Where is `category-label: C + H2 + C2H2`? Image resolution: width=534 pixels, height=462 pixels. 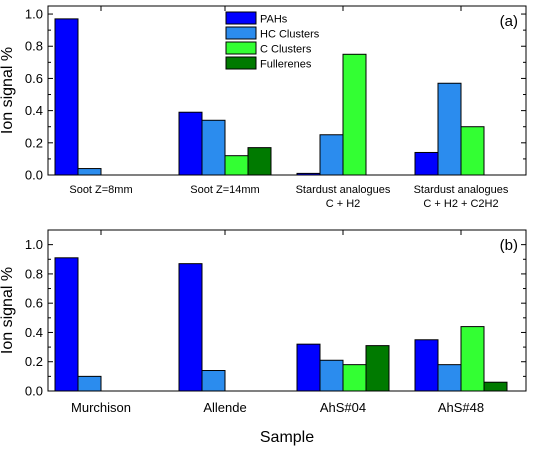
category-label: C + H2 + C2H2 is located at coordinates (460, 204).